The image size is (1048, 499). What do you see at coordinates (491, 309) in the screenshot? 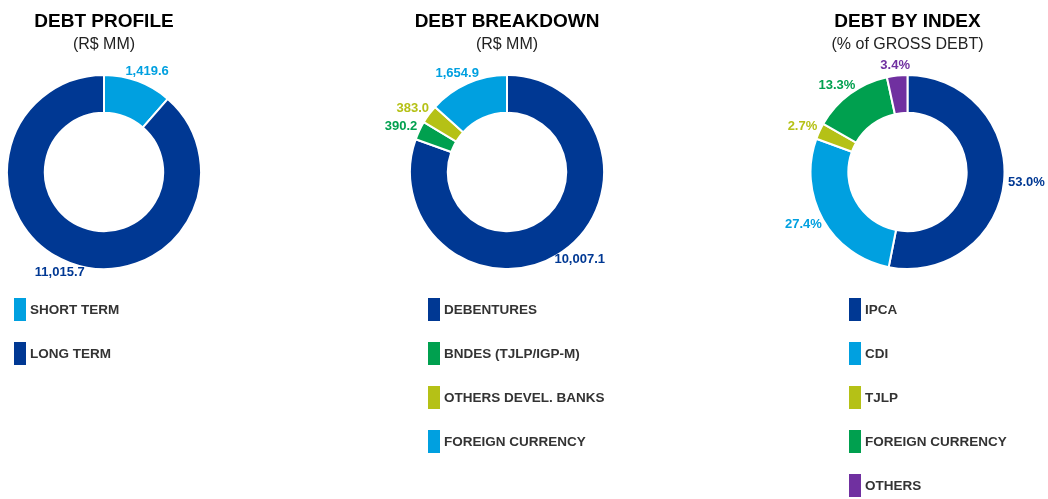
I see `legend-label: DEBENTURES` at bounding box center [491, 309].